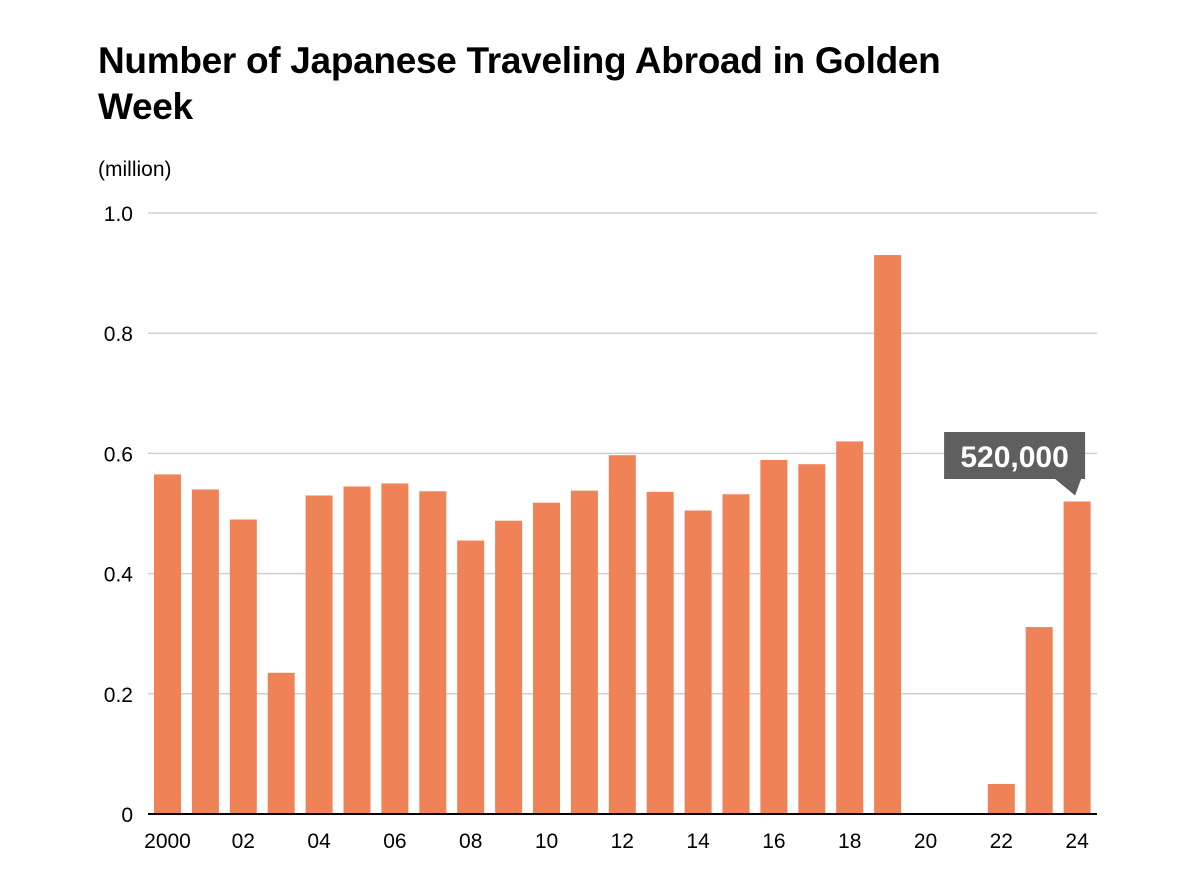 The height and width of the screenshot is (876, 1192). I want to click on y-axis-ticks: 0 0.2 0.4 0.6 0.8 1.0, so click(119, 515).